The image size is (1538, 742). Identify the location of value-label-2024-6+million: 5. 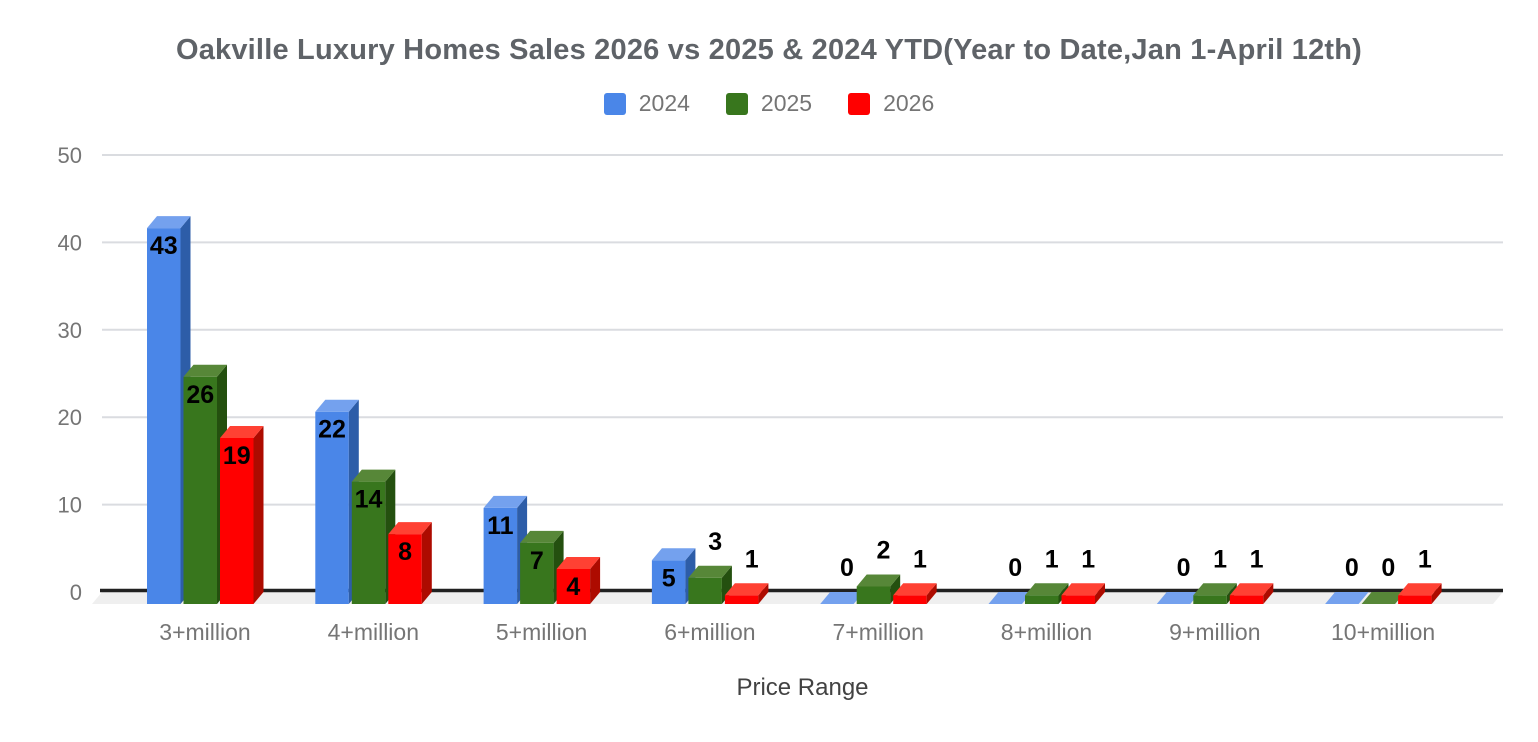
(669, 578).